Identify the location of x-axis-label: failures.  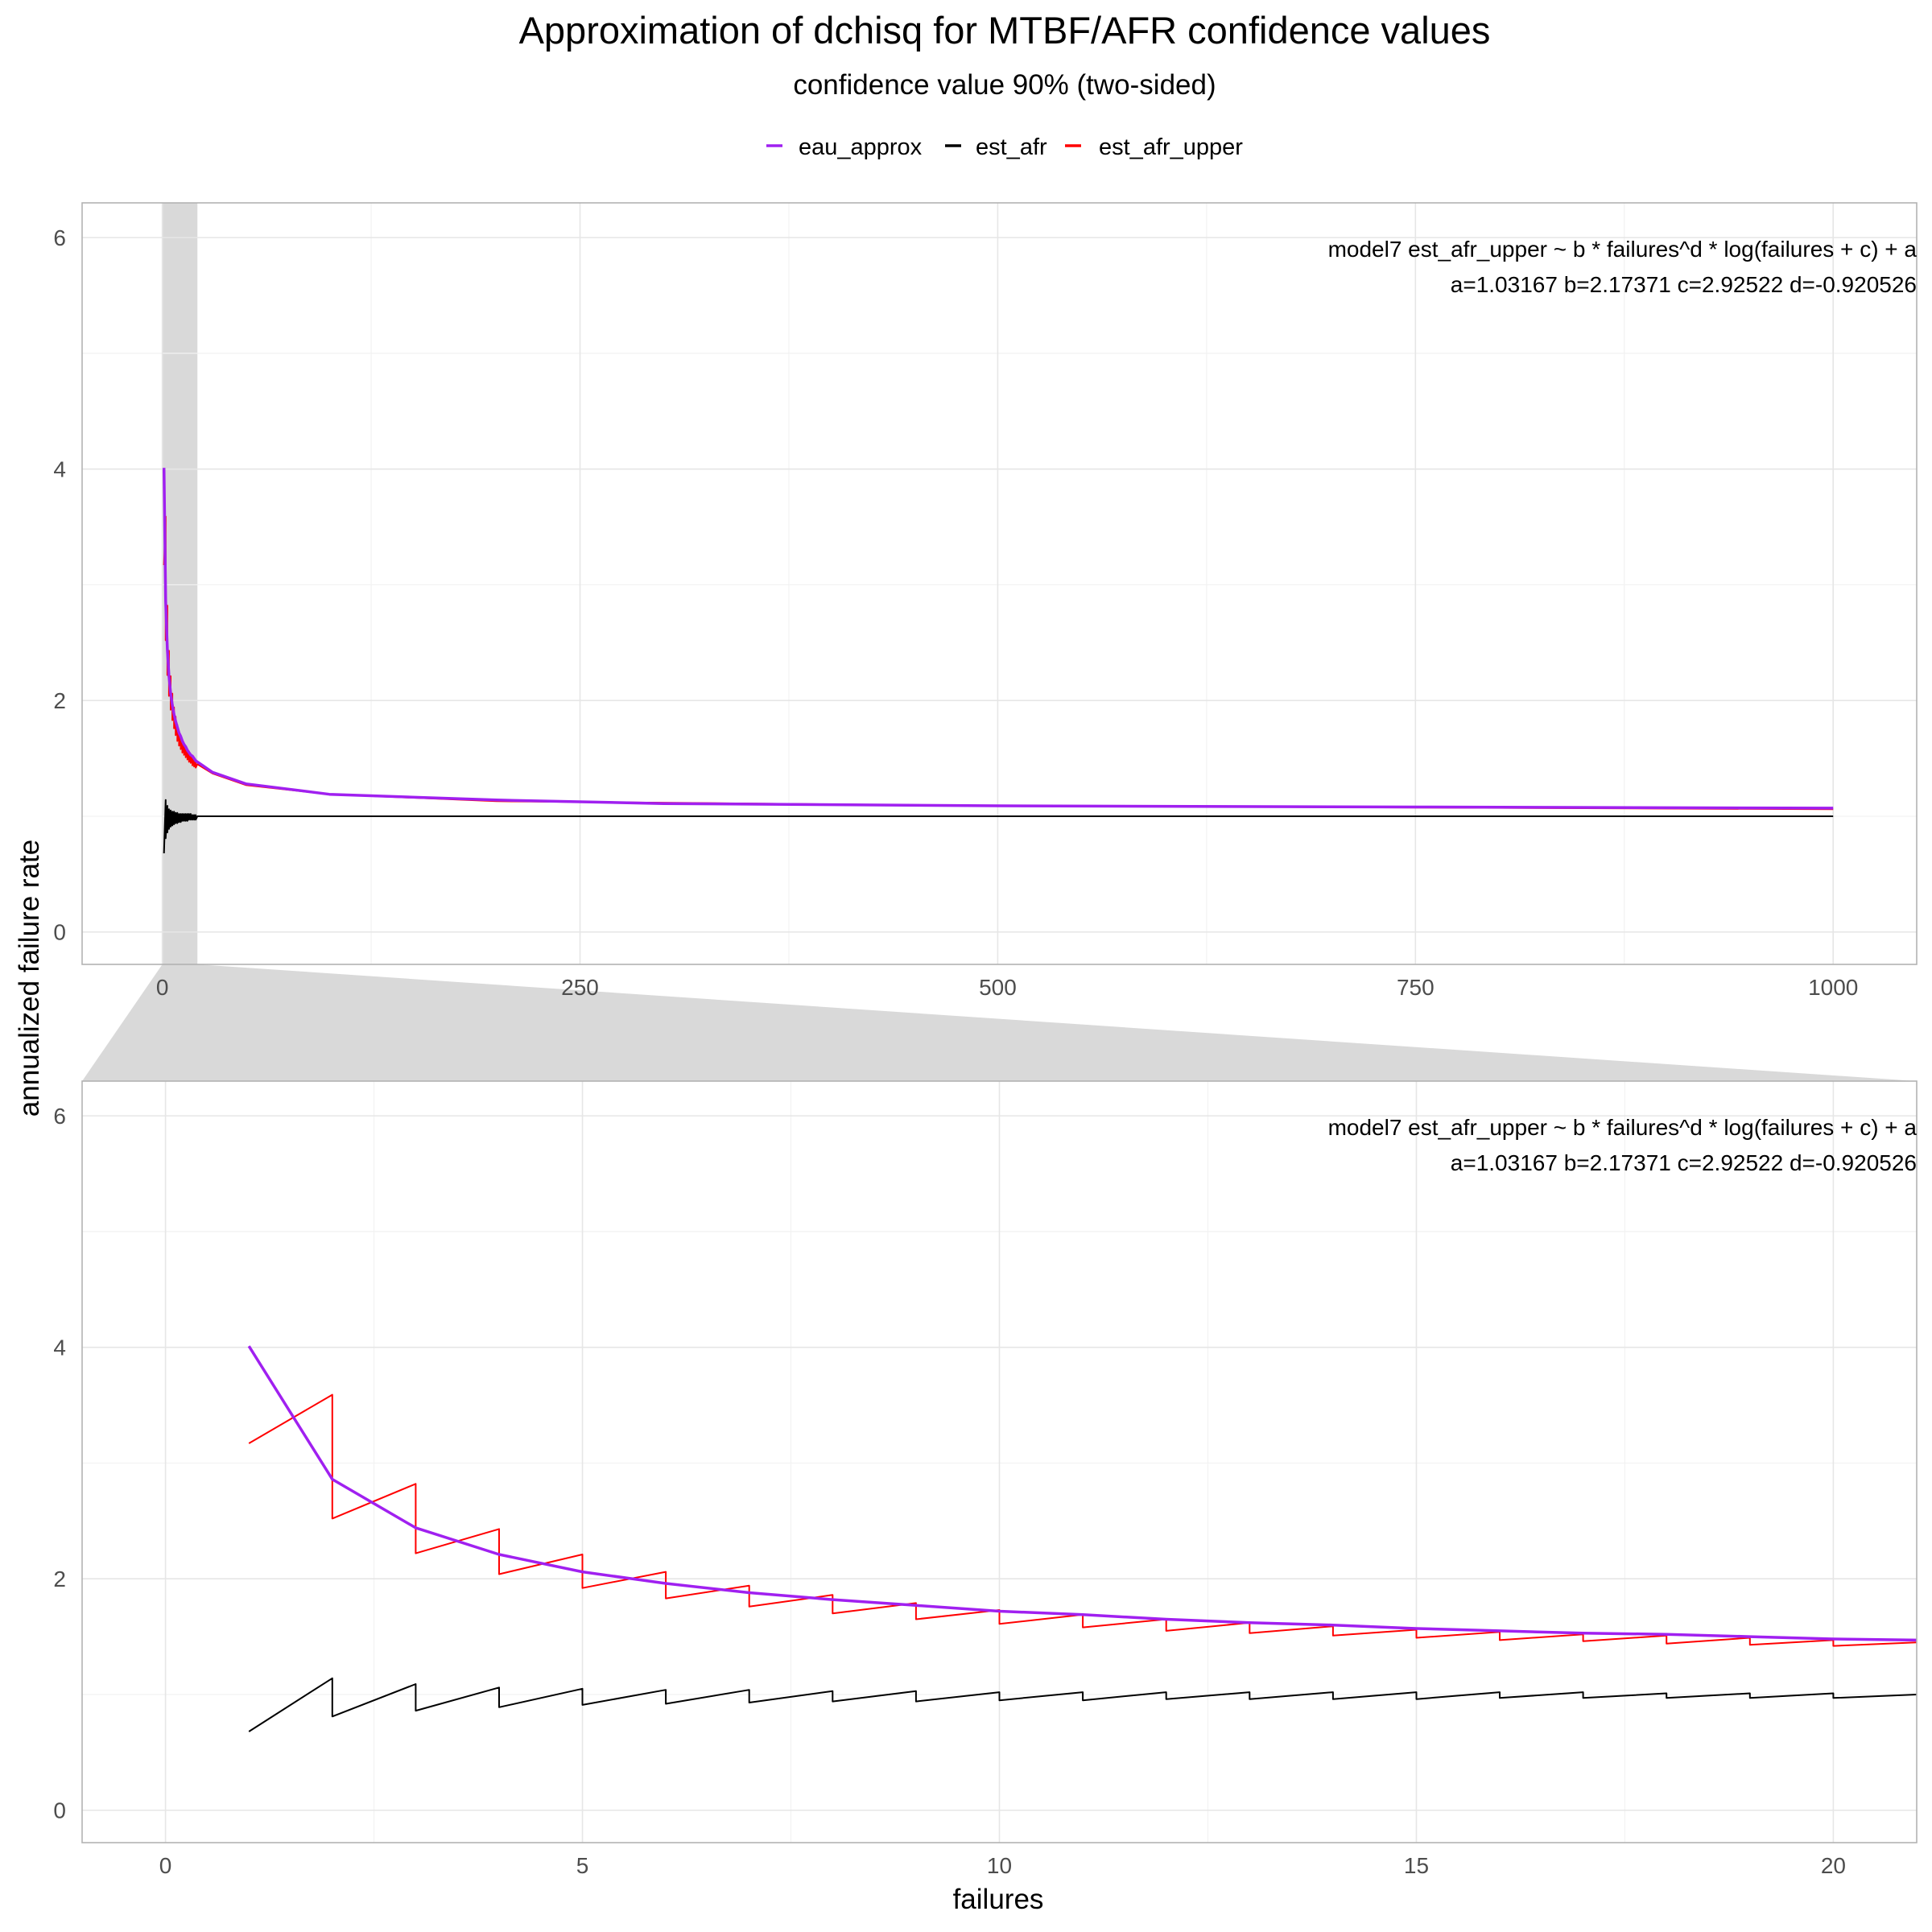
(998, 1899).